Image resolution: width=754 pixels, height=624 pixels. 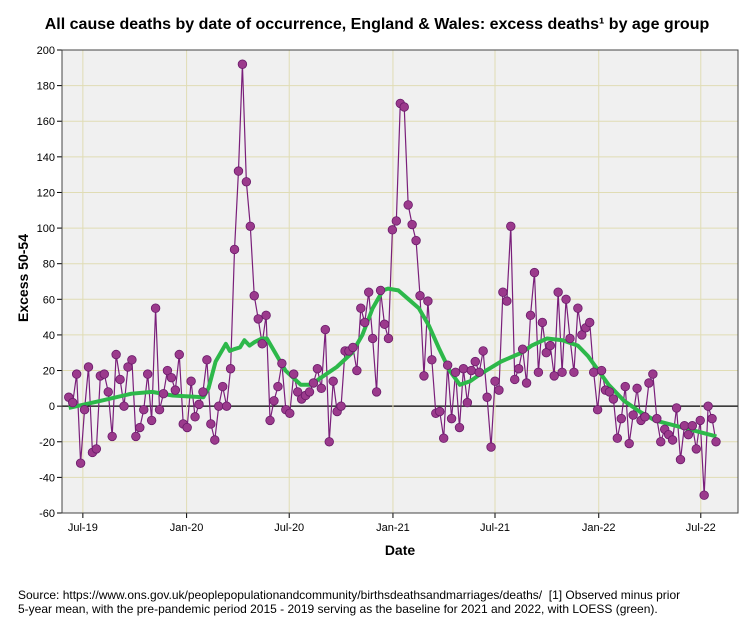 I want to click on y-tick-label: 60, so click(x=49, y=300).